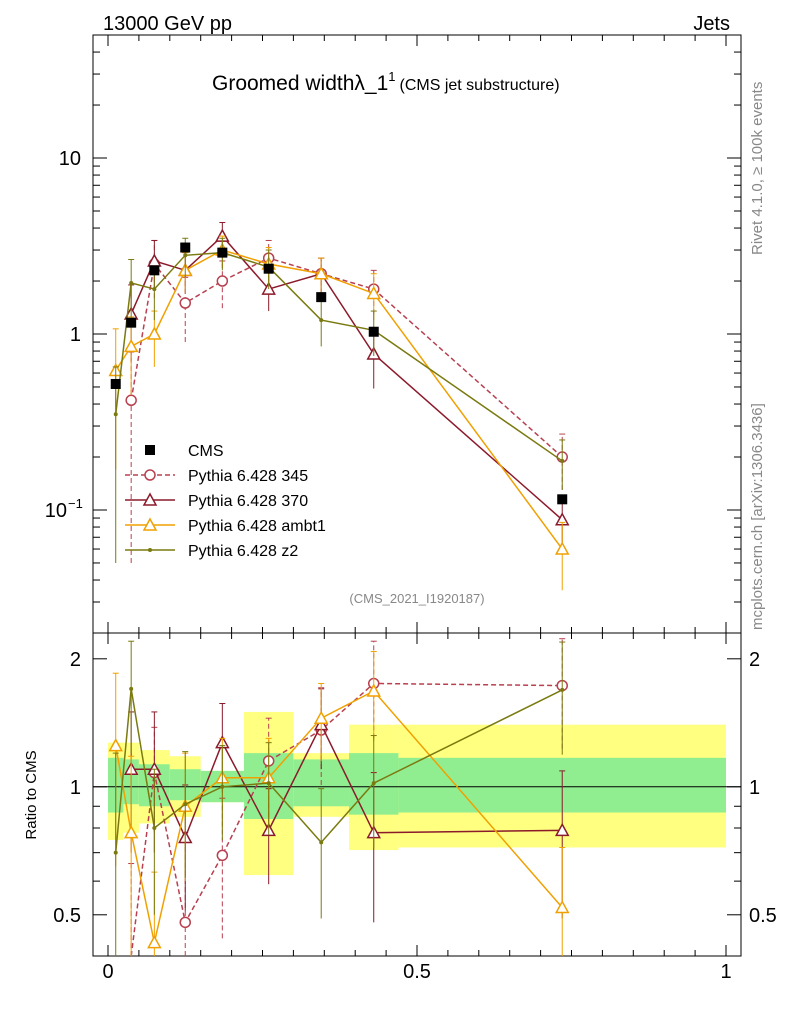  Describe the element at coordinates (243, 551) in the screenshot. I see `legend-label: Pythia 6.428 z2` at that location.